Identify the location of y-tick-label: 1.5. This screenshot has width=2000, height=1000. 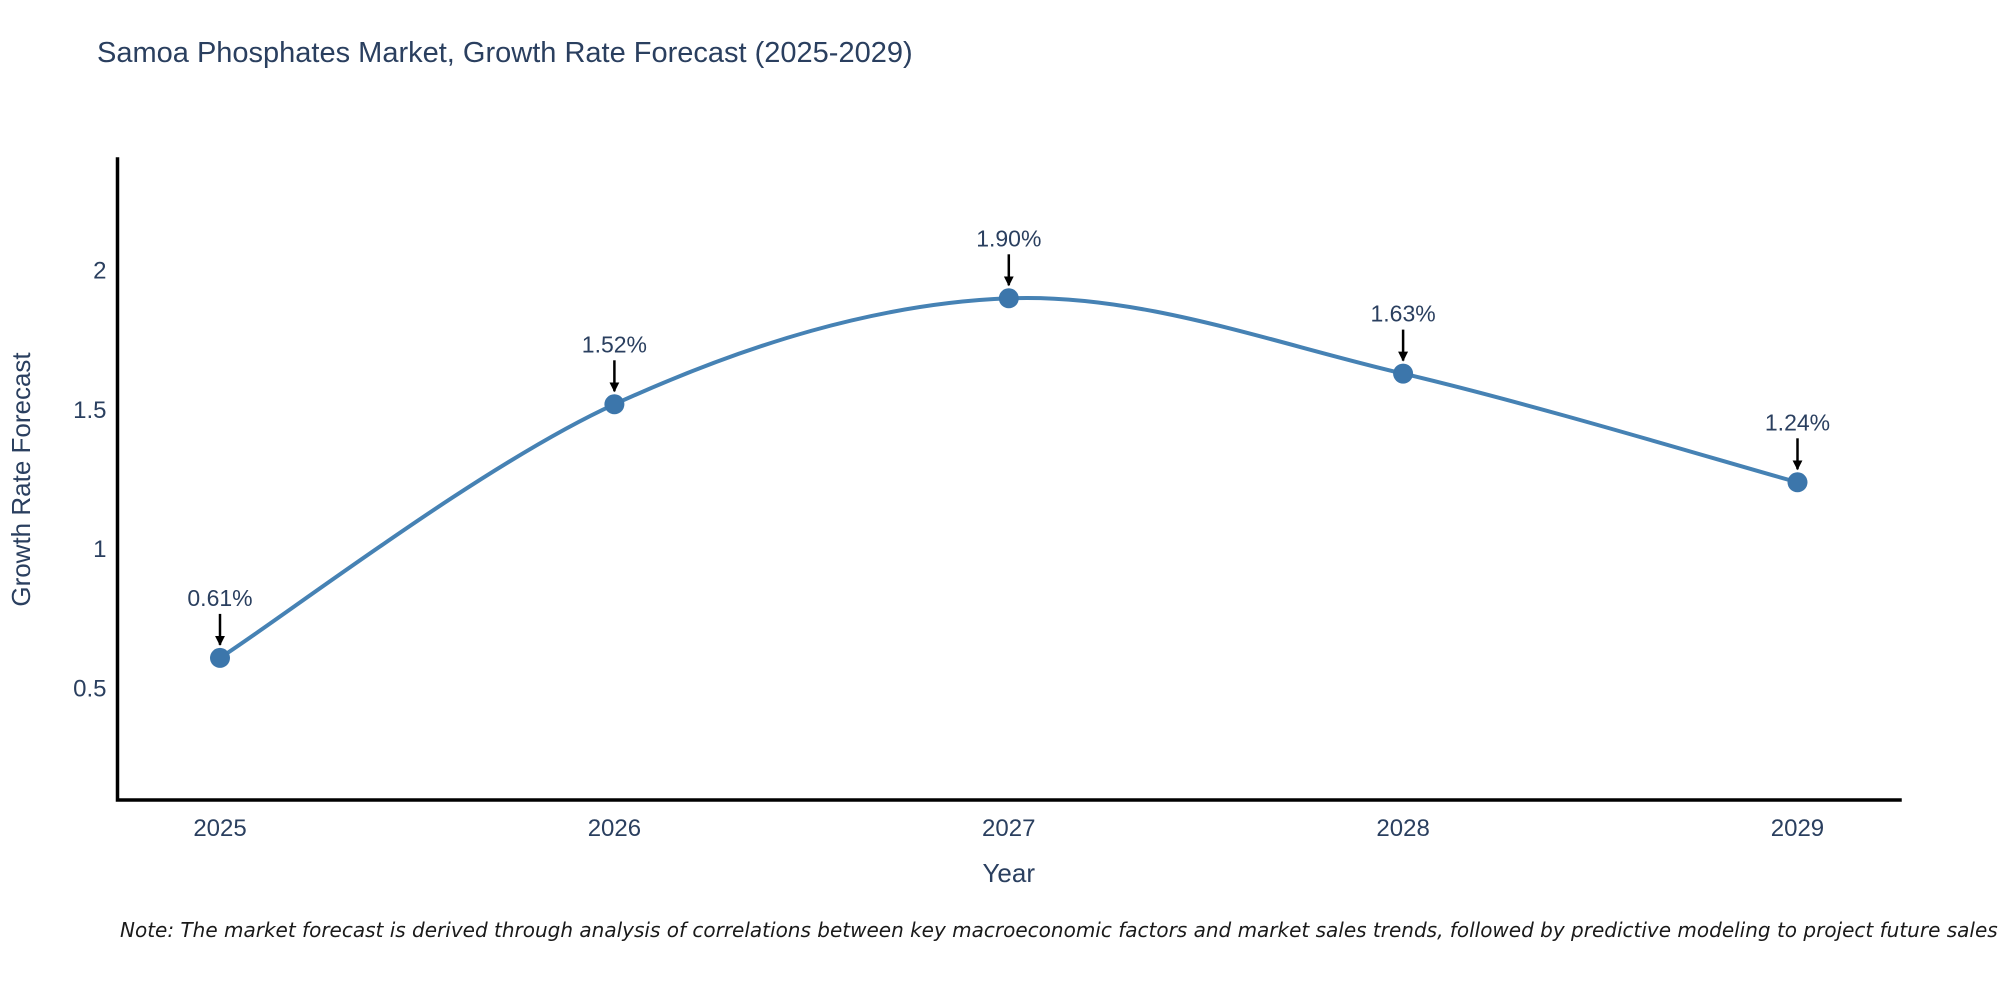
(89, 410).